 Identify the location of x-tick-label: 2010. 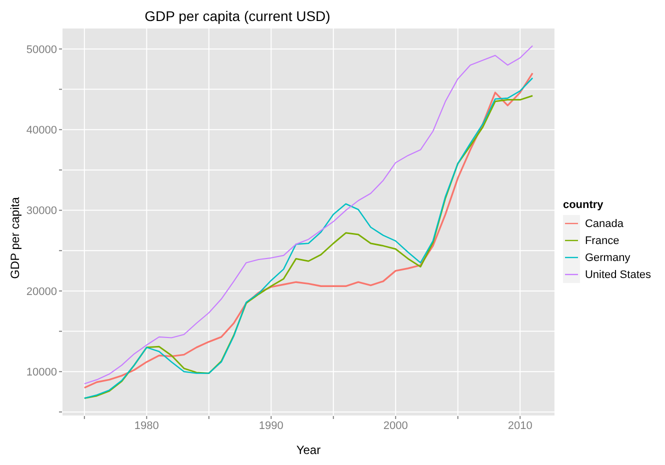
(520, 426).